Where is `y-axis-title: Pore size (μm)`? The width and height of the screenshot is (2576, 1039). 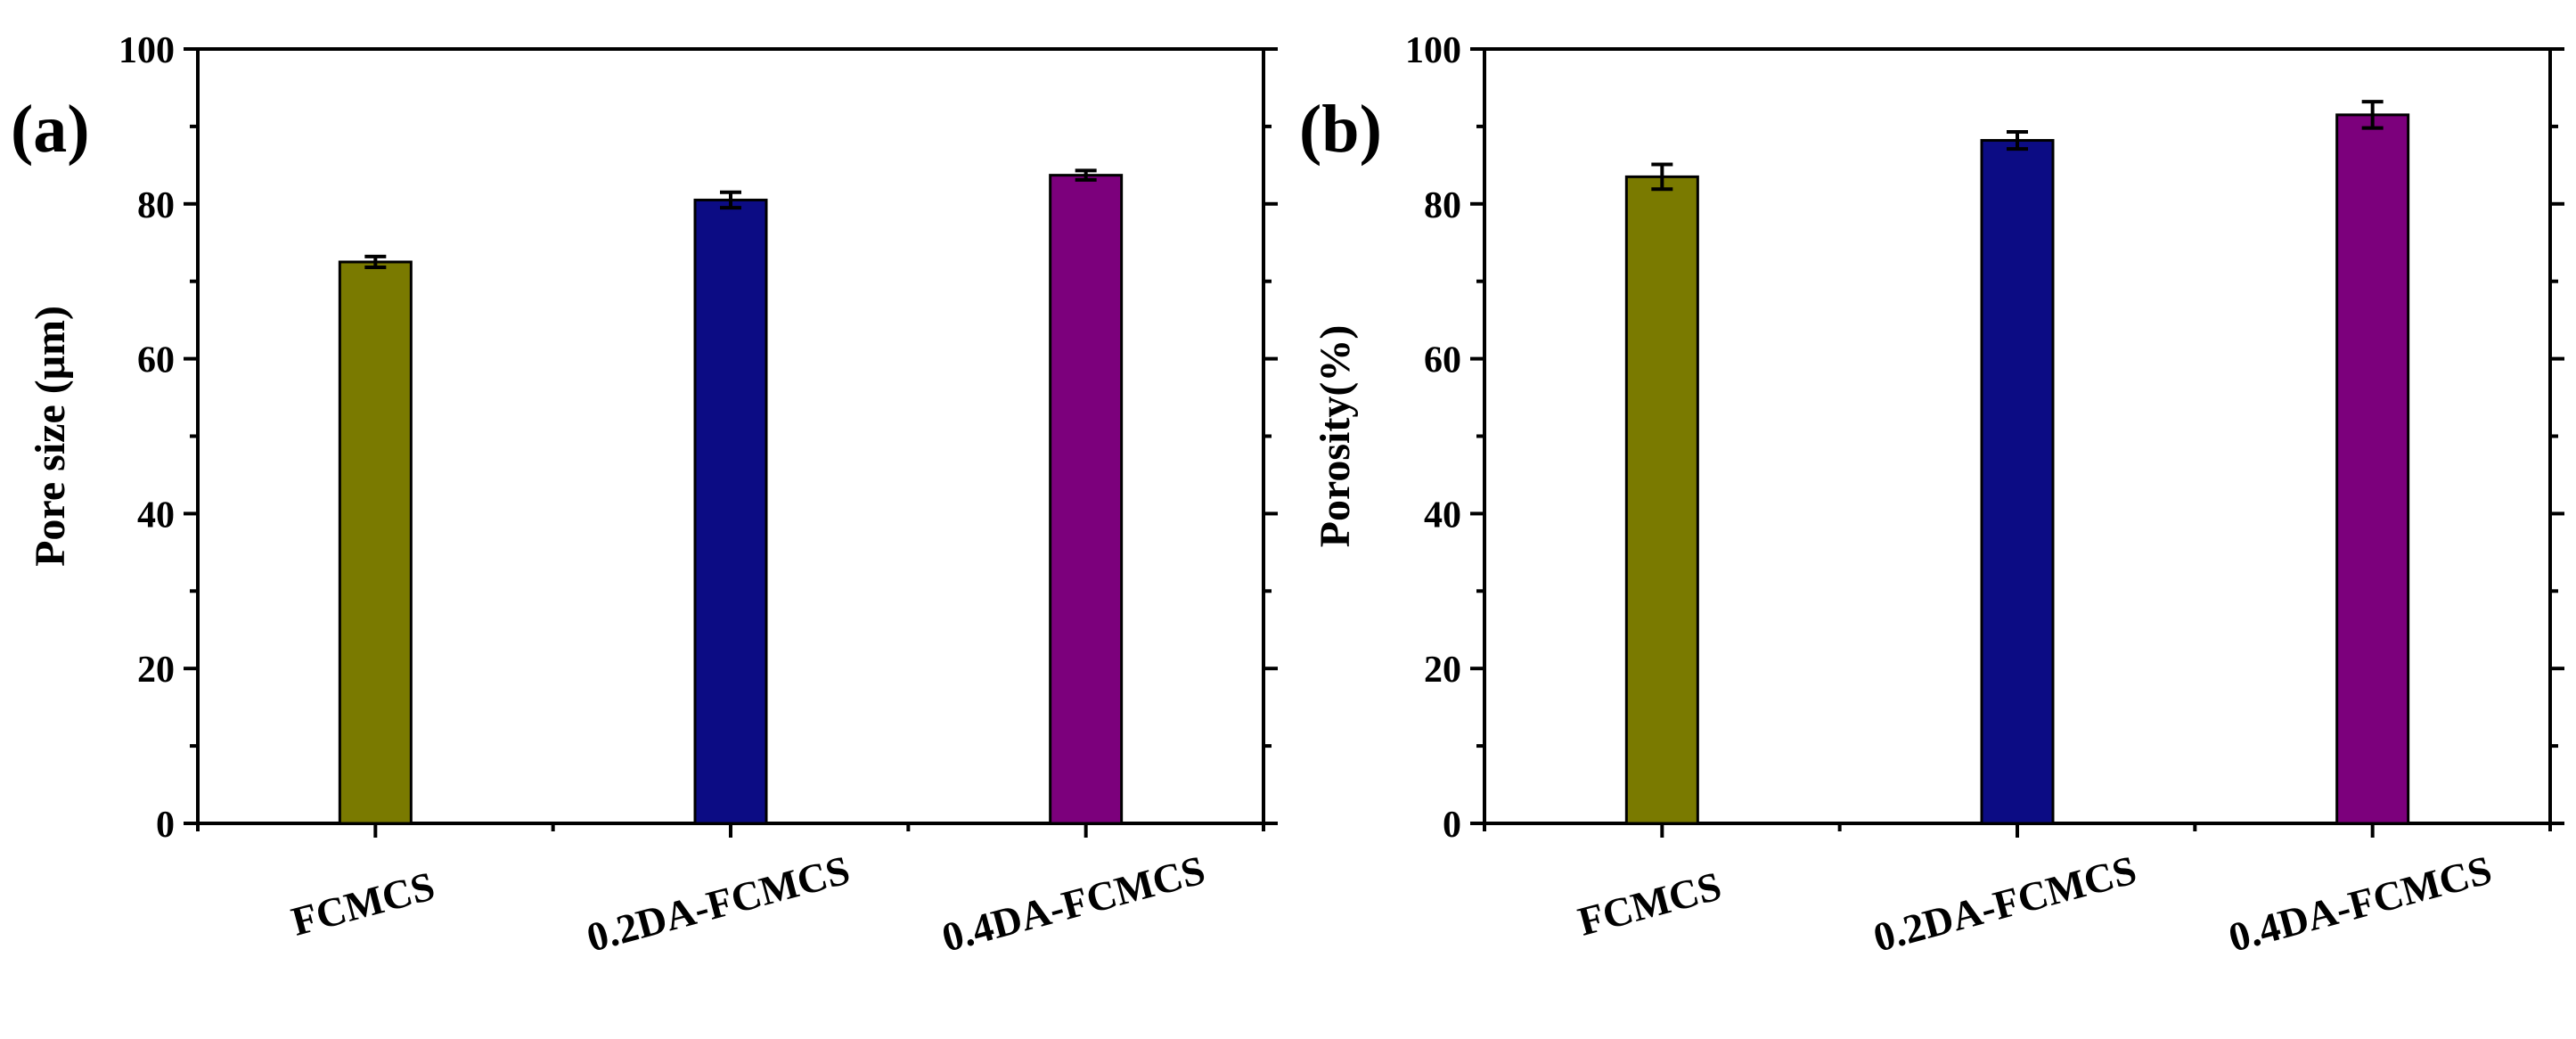
y-axis-title: Pore size (μm) is located at coordinates (50, 437).